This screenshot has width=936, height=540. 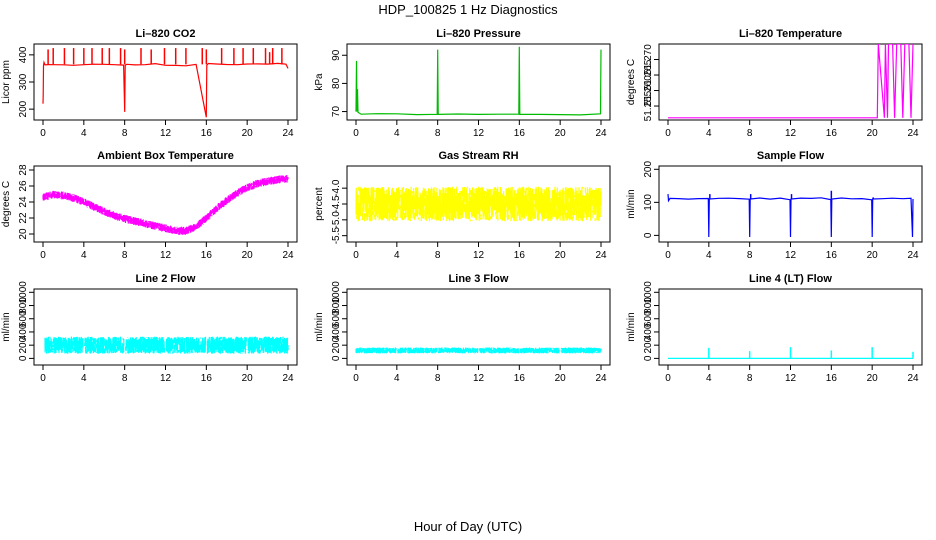 I want to click on line4-ytick-label: 400, so click(x=648, y=331).